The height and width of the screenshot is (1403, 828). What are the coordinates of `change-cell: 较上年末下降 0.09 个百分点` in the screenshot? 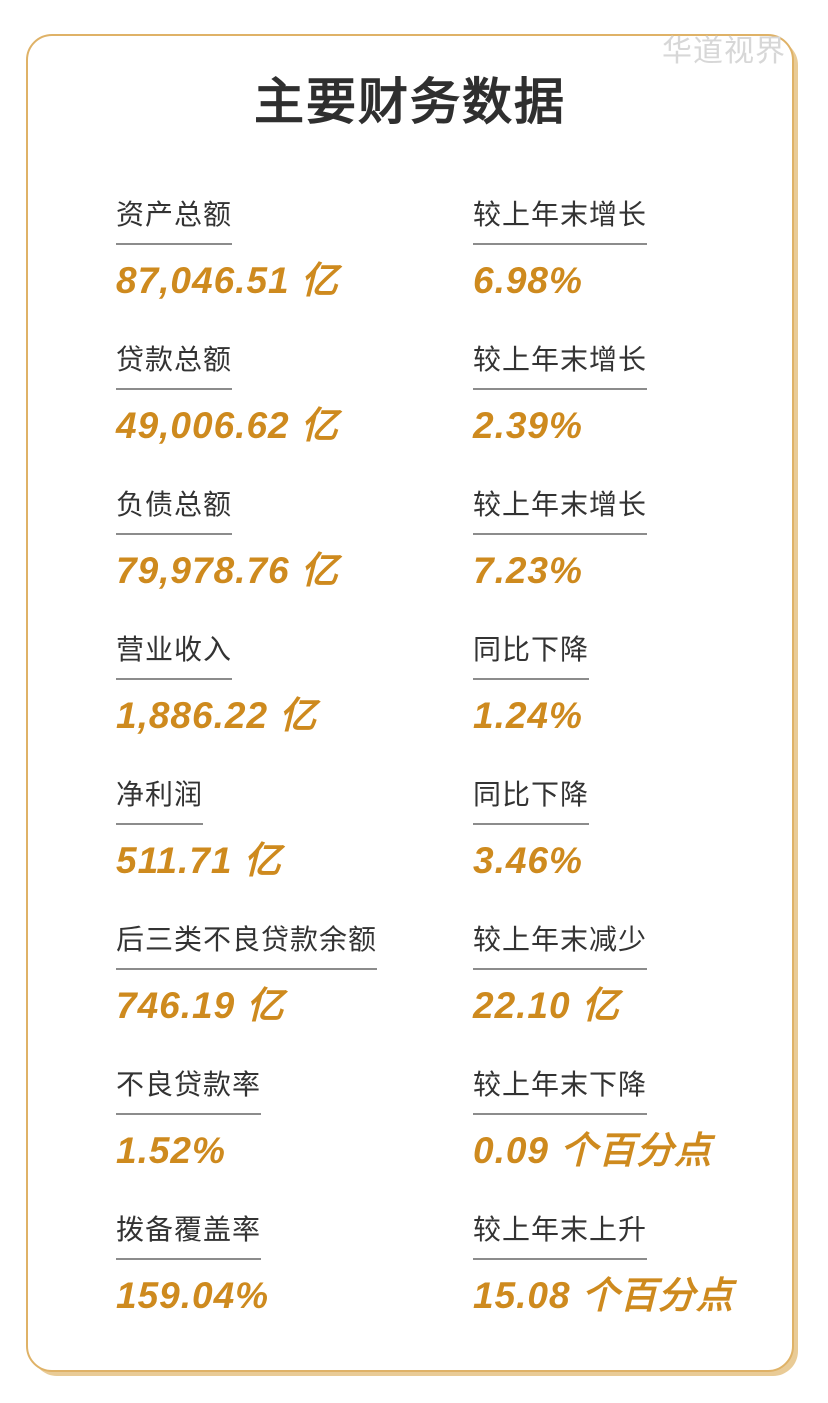 It's located at (617, 1120).